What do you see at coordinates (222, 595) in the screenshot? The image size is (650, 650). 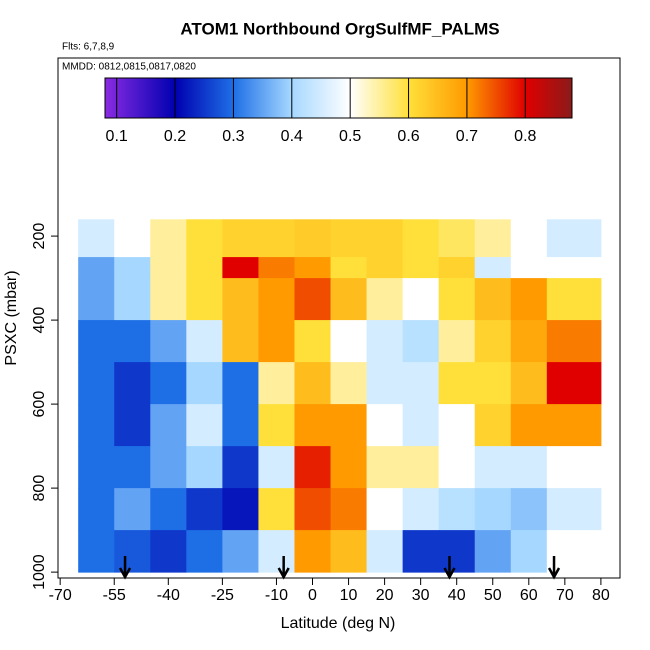 I see `x-tick-label: -25` at bounding box center [222, 595].